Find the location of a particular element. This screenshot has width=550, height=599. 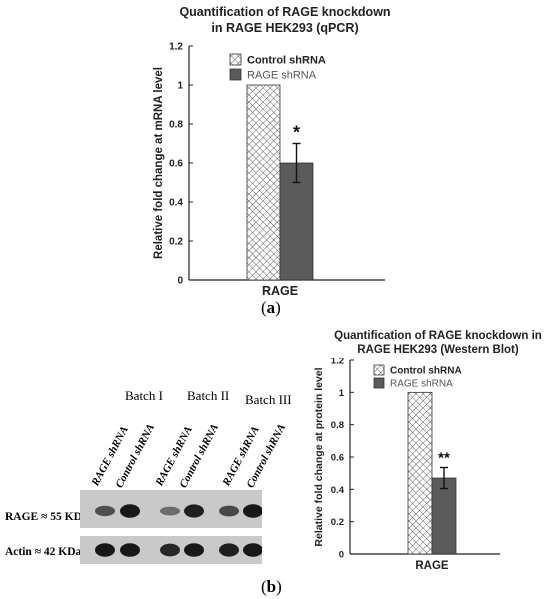

chart-b-y-axis-label: Relative fold change at protein level is located at coordinates (319, 456).